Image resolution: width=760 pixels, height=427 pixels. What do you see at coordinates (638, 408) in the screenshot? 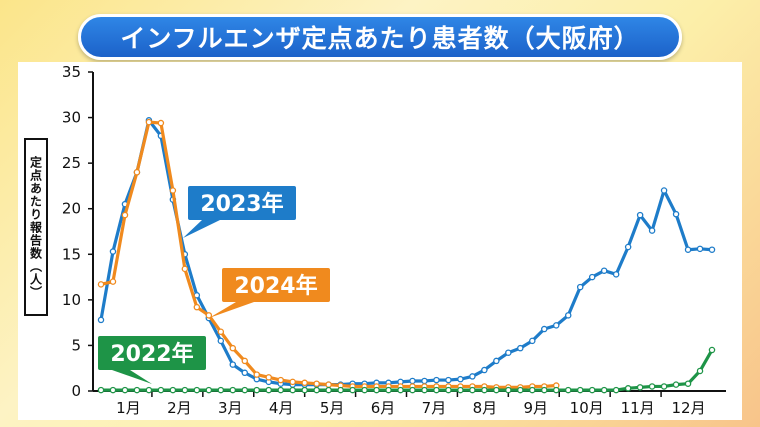
I see `x-tick-label: 11月` at bounding box center [638, 408].